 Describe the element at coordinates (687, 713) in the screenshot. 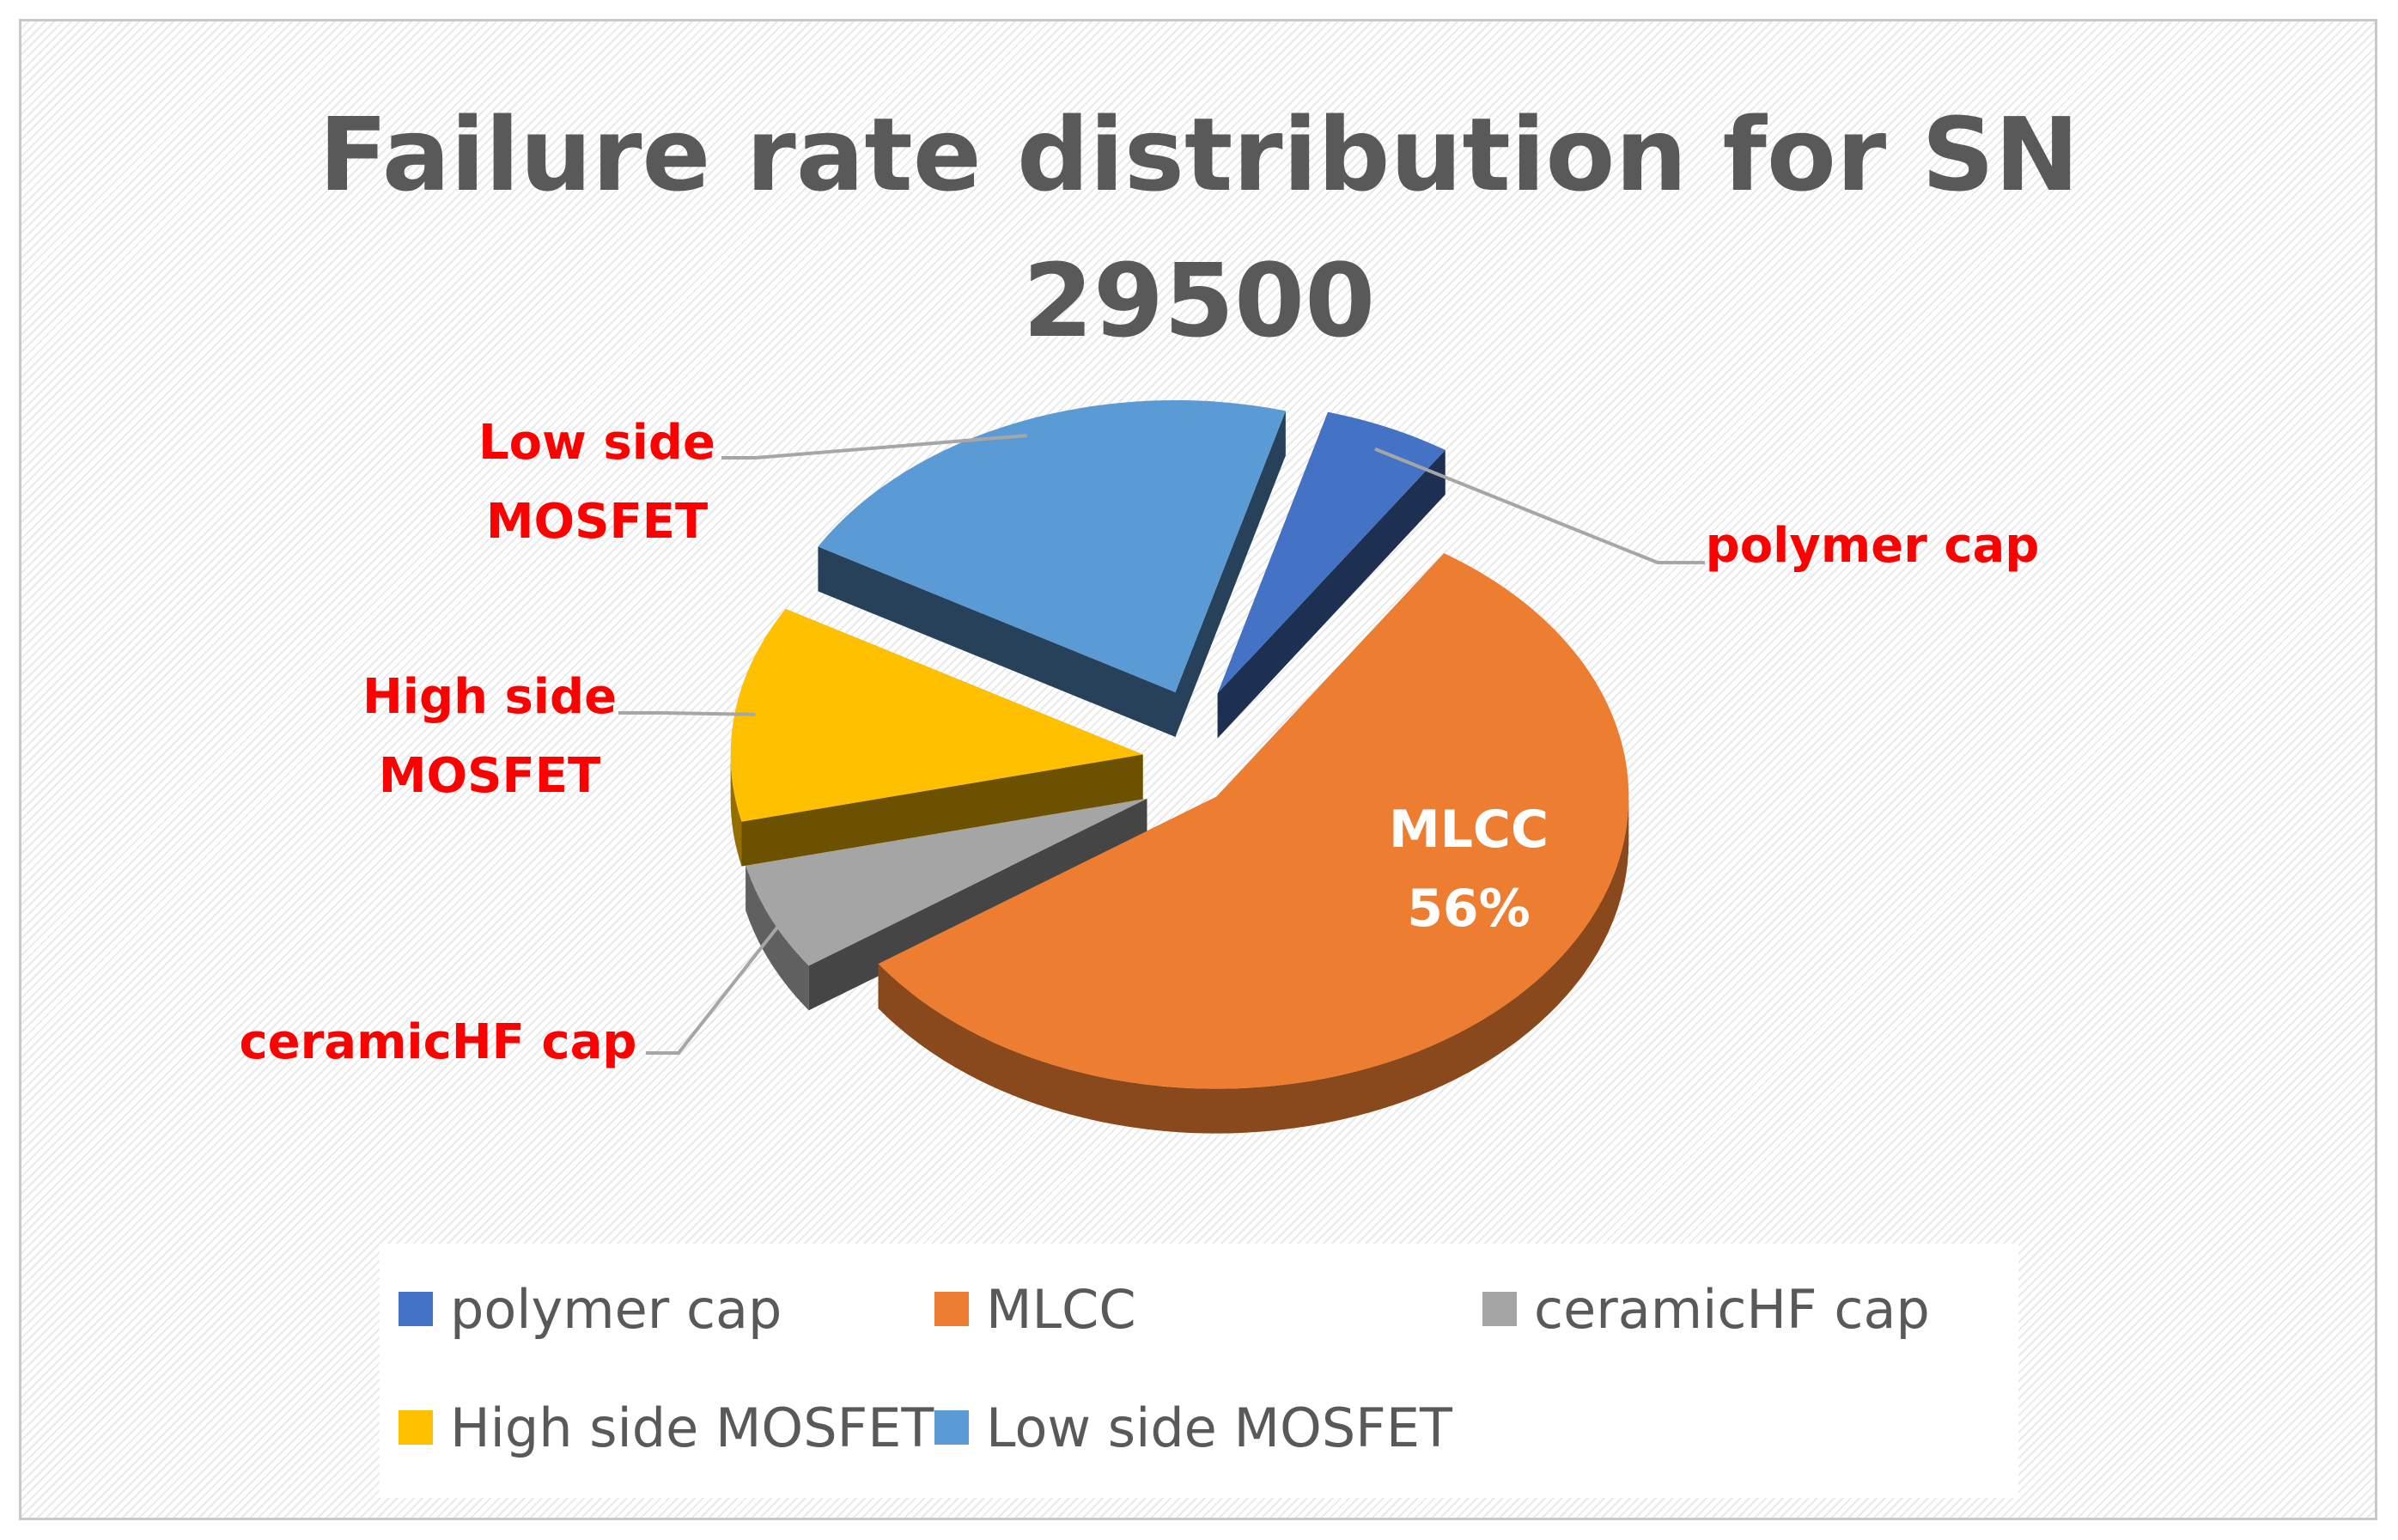

I see `leader-line-high-side-mosfet` at that location.